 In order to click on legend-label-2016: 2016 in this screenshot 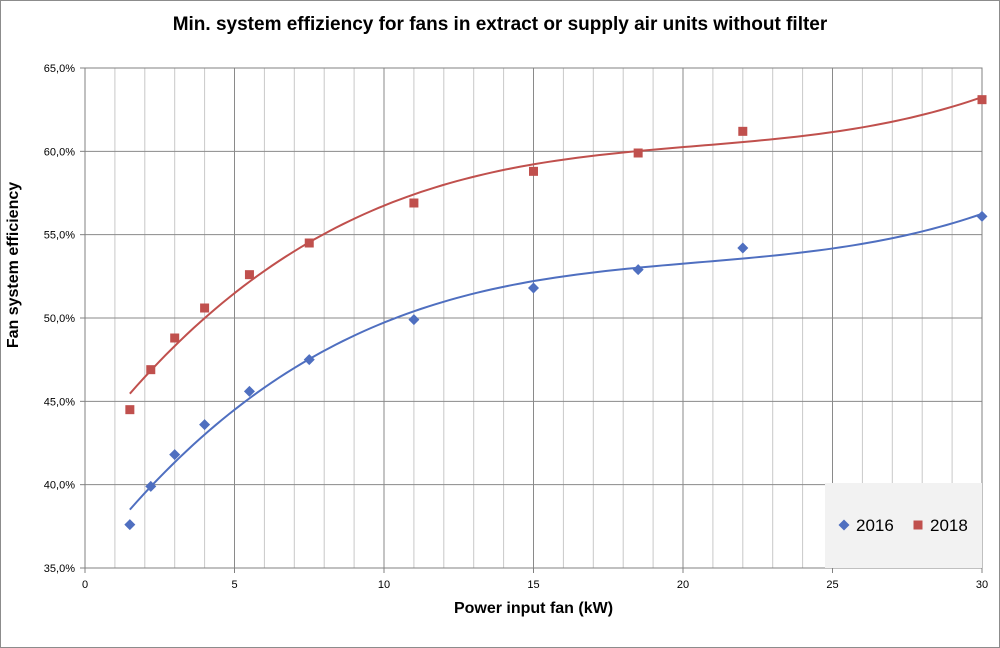, I will do `click(875, 525)`.